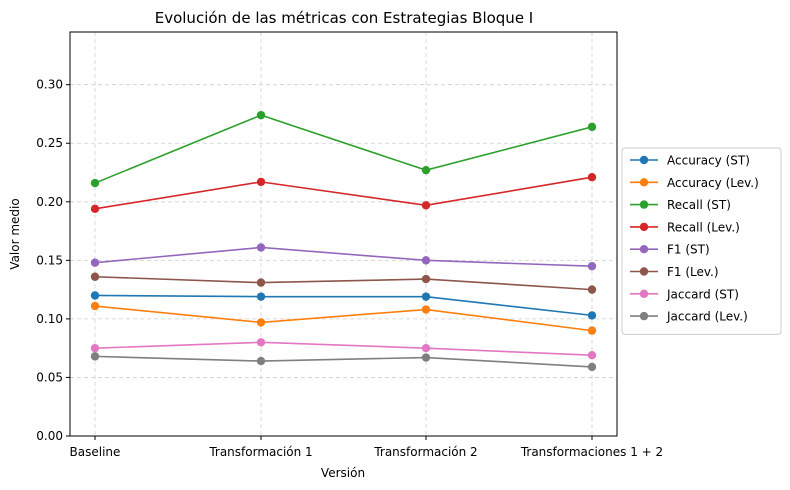  What do you see at coordinates (343, 361) in the screenshot?
I see `series-line-jaccard-lev` at bounding box center [343, 361].